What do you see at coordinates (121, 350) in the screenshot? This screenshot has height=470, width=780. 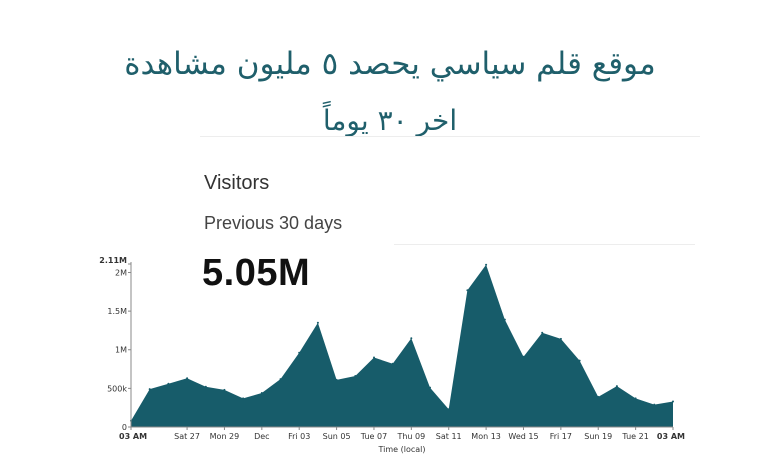 I see `y-tick-label: 1M` at bounding box center [121, 350].